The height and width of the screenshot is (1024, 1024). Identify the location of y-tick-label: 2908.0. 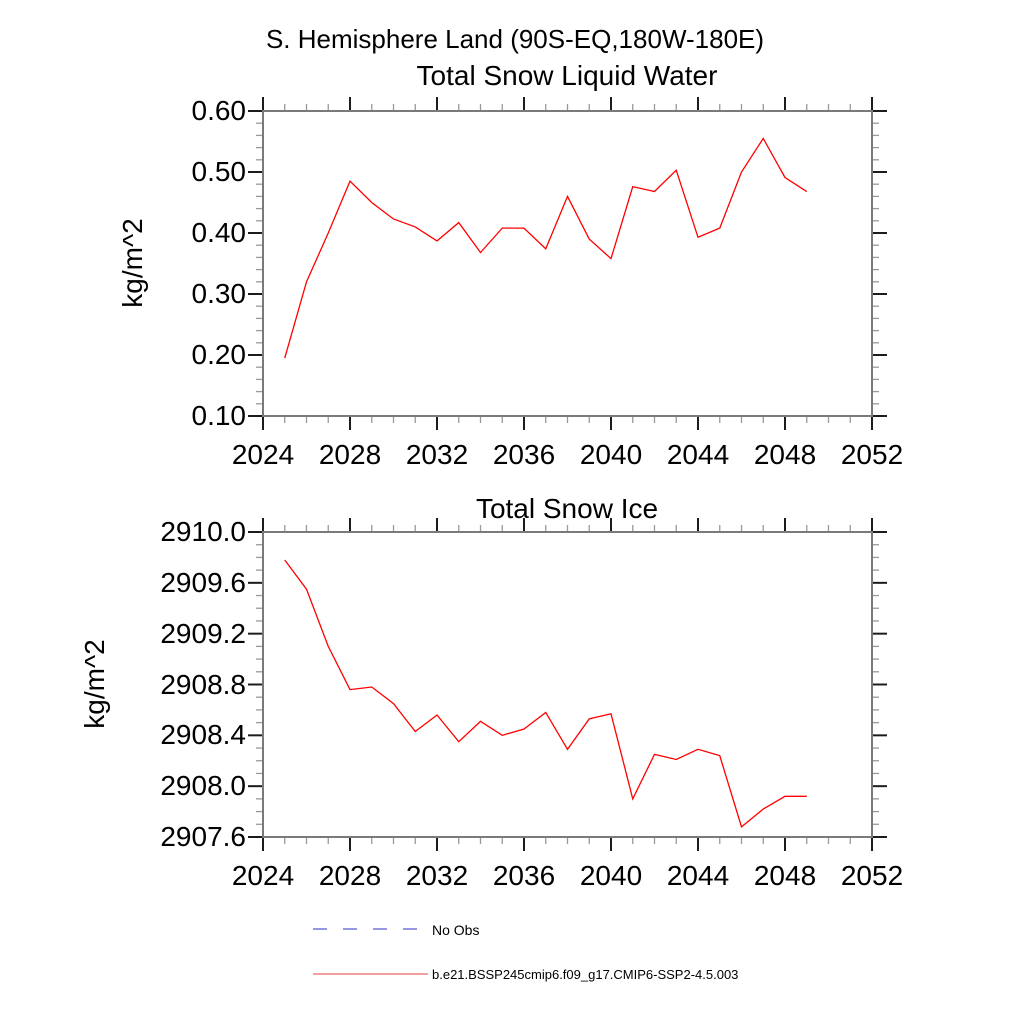
(203, 786).